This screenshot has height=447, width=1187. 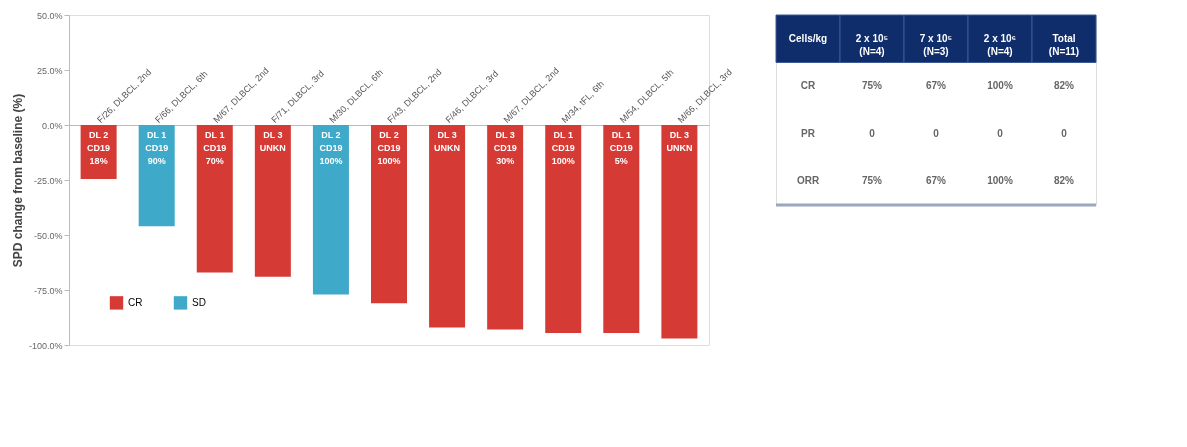 I want to click on y-tick-label: -100.0%, so click(x=45, y=345).